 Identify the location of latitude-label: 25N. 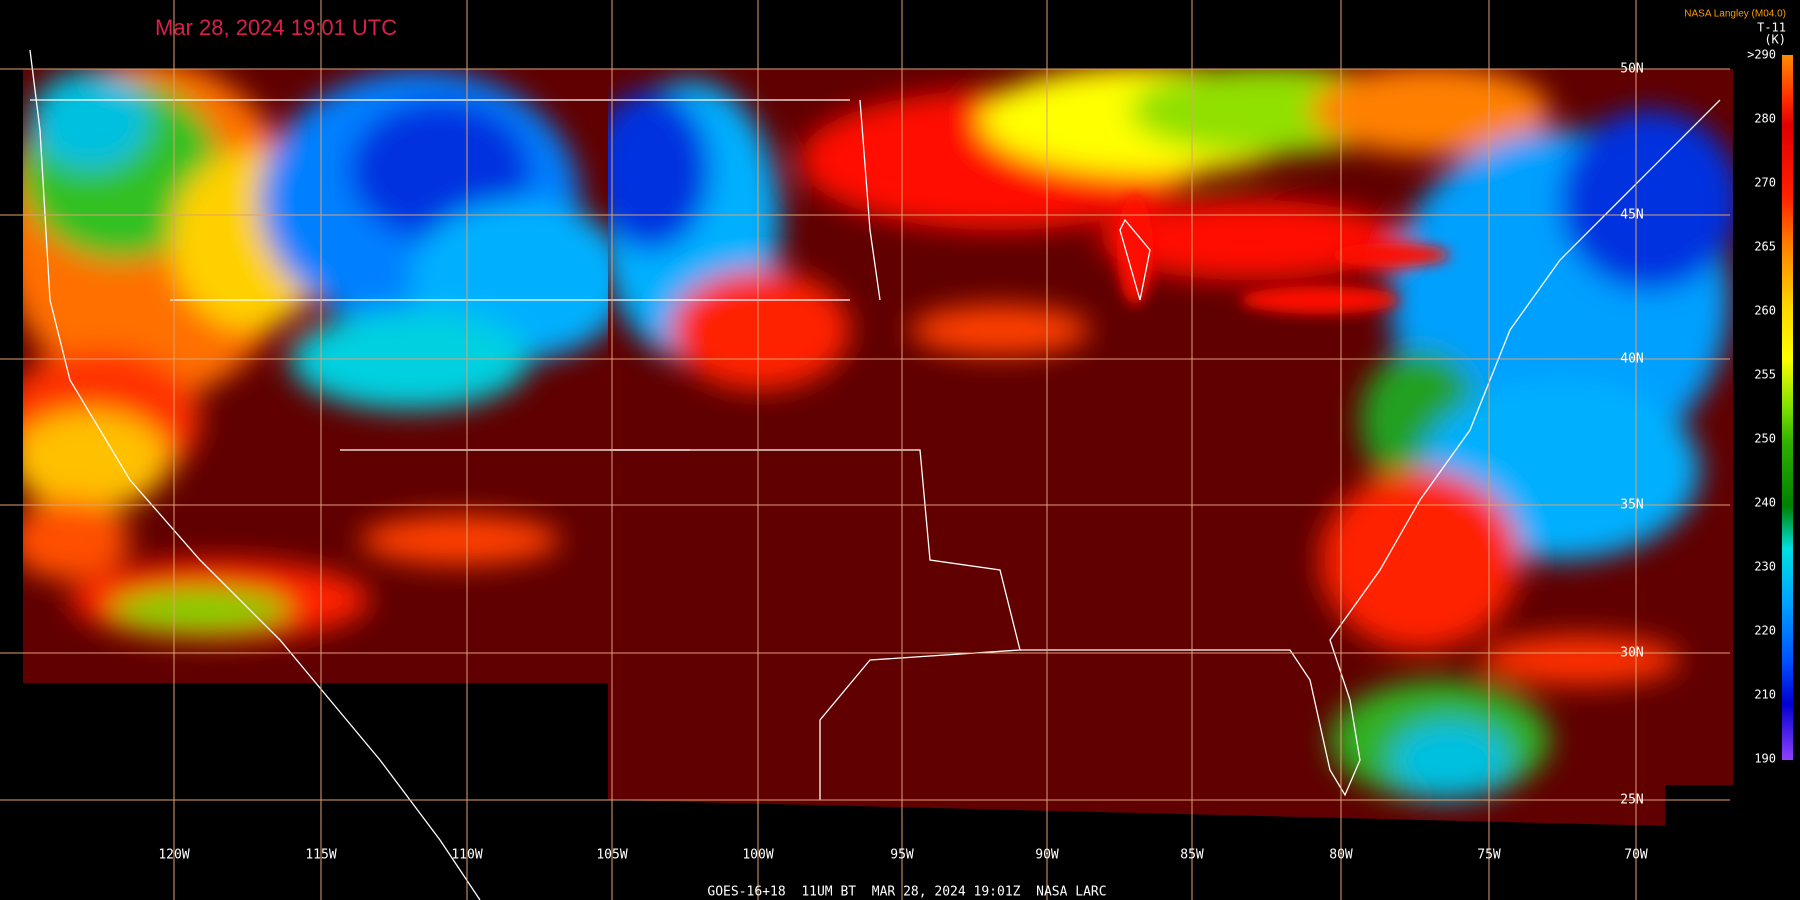
(1631, 800).